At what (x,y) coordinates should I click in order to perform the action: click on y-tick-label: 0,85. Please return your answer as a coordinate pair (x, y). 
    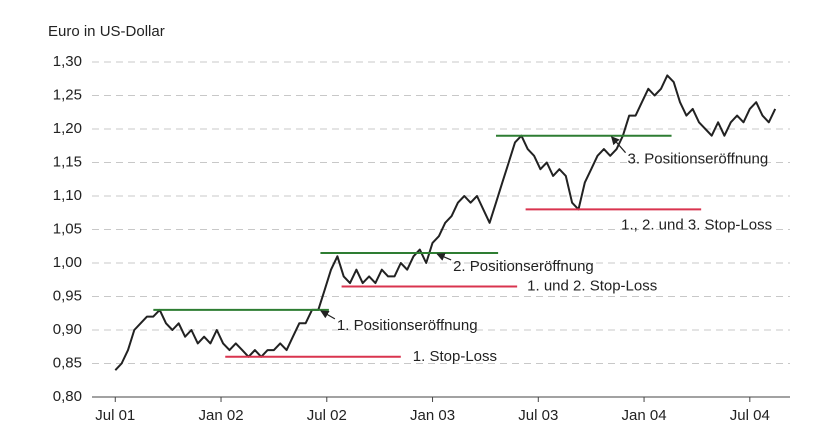
    Looking at the image, I should click on (67, 362).